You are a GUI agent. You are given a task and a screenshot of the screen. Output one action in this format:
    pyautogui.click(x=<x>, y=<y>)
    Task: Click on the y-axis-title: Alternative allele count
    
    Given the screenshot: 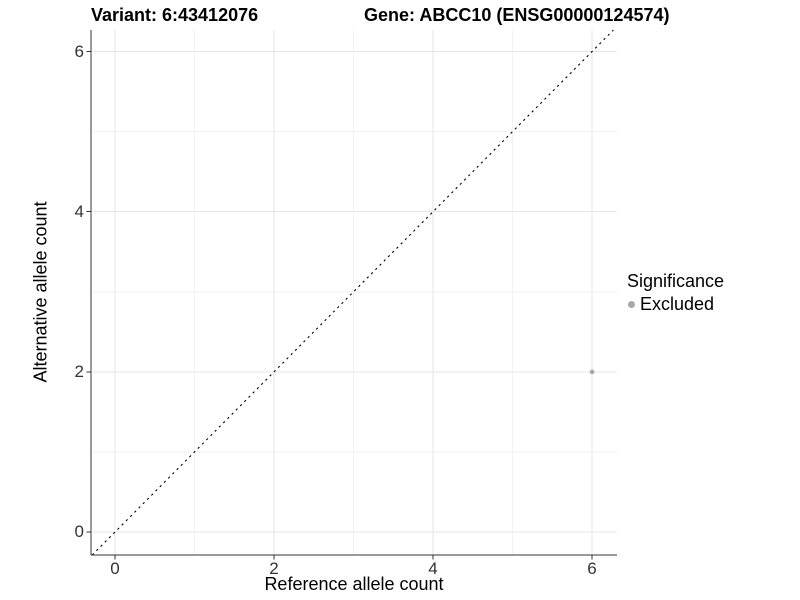 What is the action you would take?
    pyautogui.click(x=40, y=292)
    